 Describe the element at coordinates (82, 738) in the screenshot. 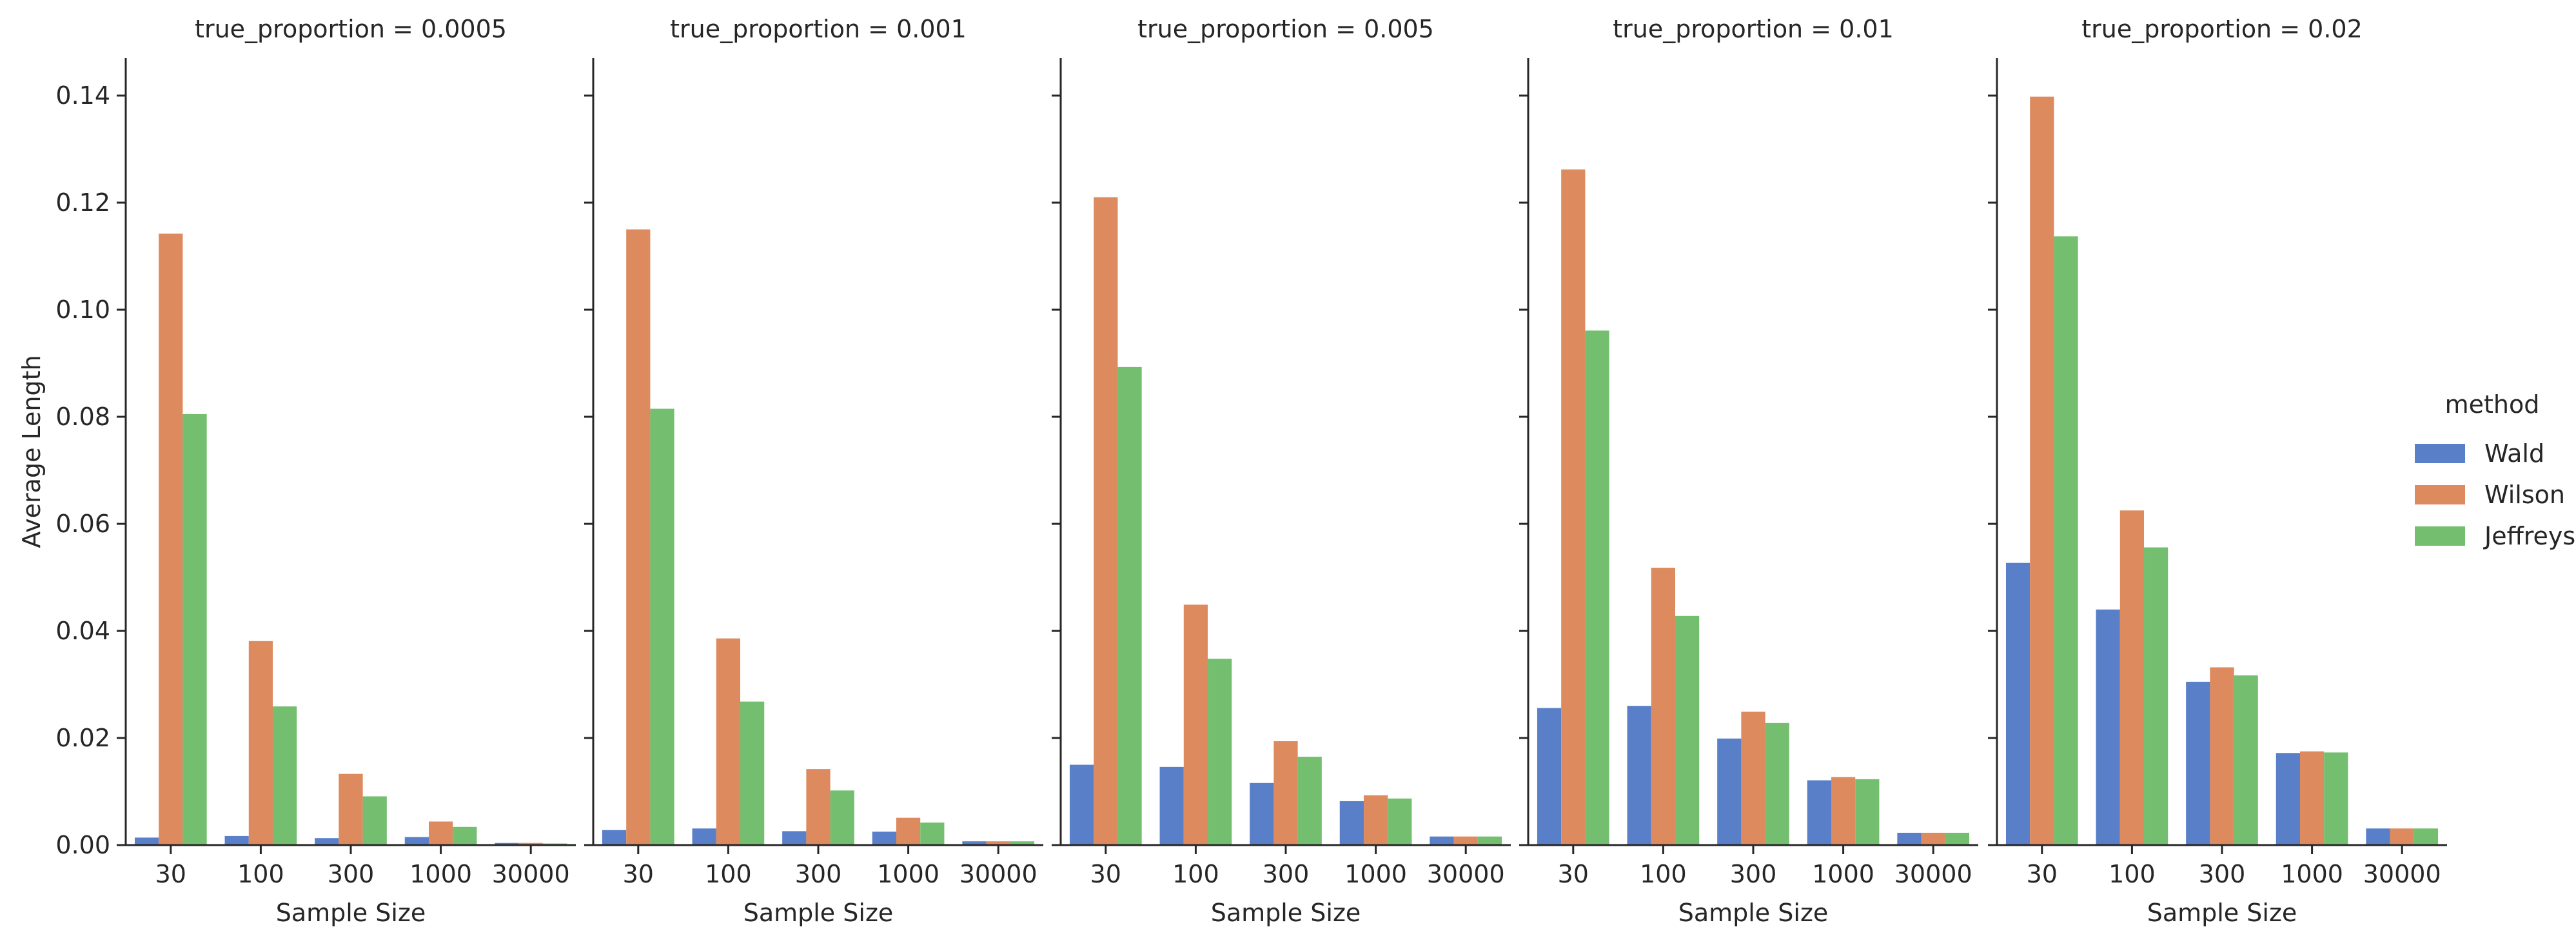

I see `y-tick-label: 0.02` at that location.